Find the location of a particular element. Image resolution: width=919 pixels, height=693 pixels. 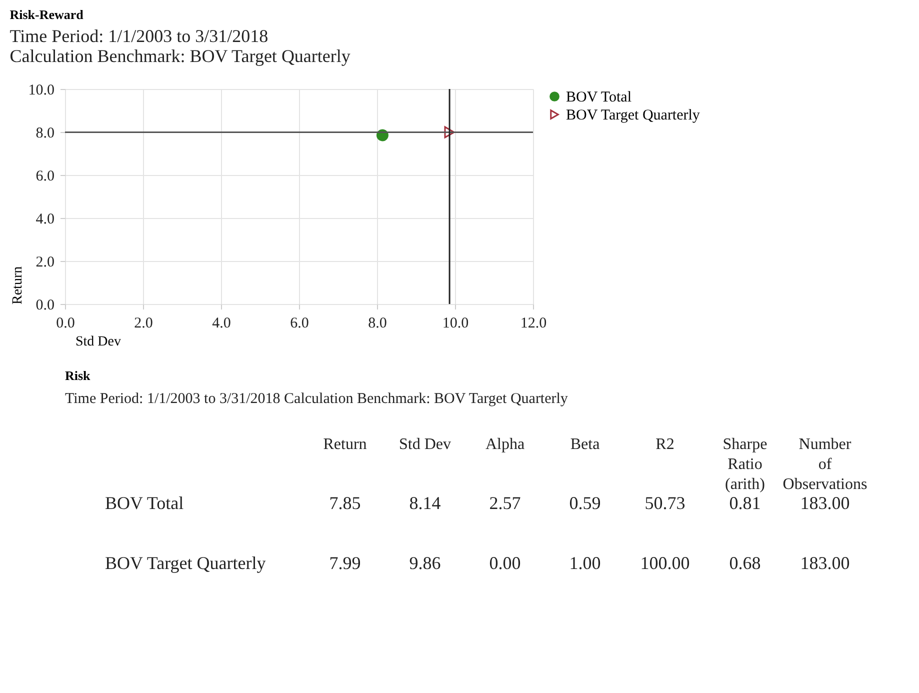

category-label: Number of Observations is located at coordinates (825, 464).